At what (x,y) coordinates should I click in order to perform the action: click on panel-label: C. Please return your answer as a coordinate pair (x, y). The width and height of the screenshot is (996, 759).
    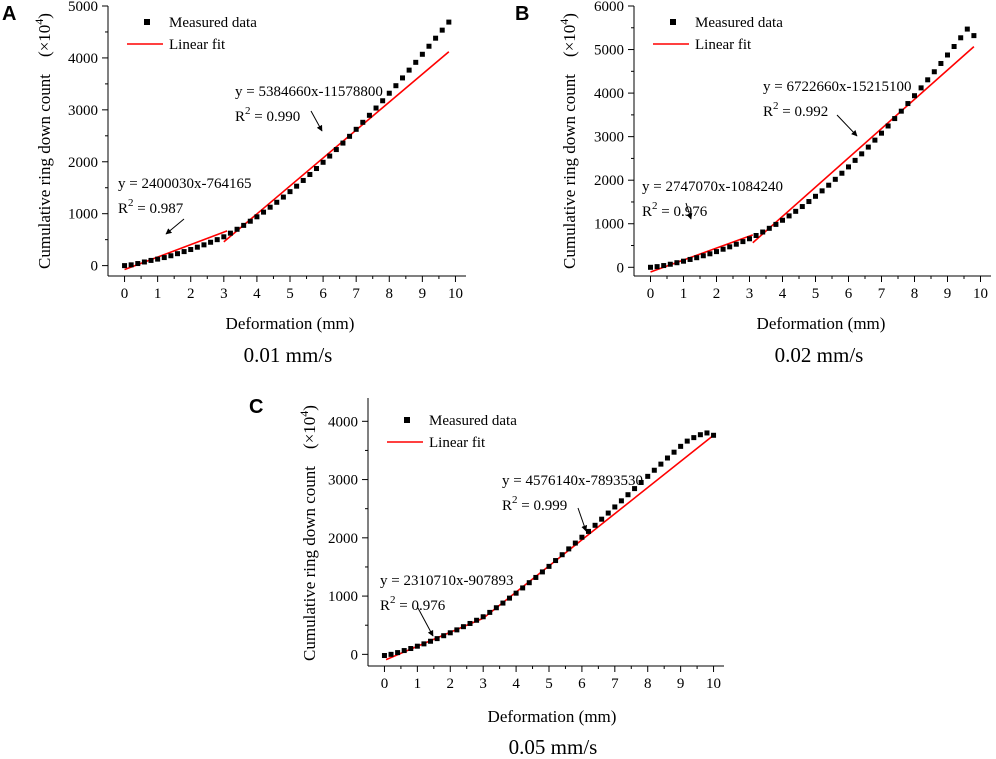
    Looking at the image, I should click on (256, 407).